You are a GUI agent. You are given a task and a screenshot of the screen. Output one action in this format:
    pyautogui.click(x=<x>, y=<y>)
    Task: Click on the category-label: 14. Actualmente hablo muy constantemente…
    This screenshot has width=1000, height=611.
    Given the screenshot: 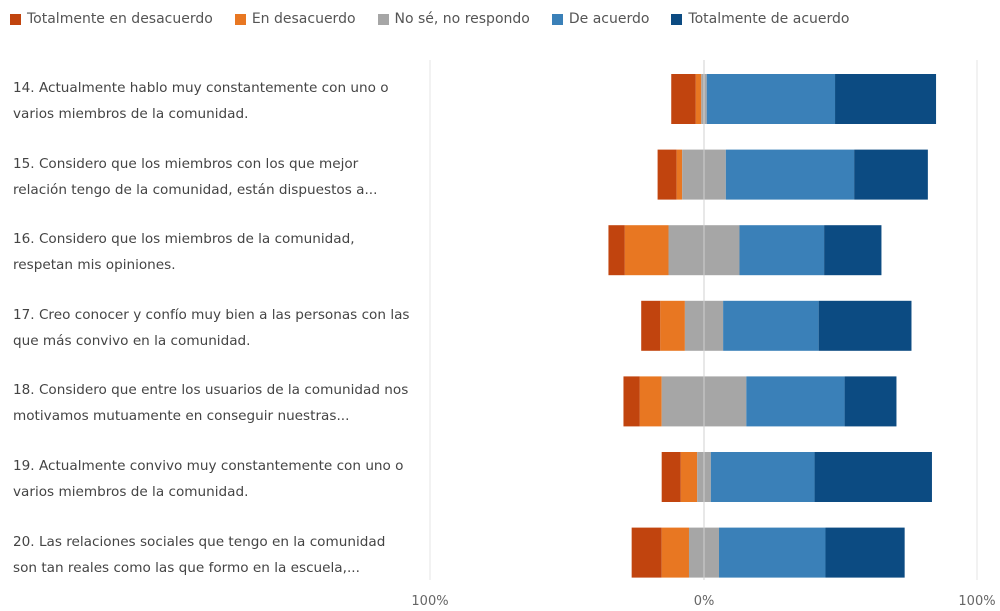 What is the action you would take?
    pyautogui.click(x=201, y=101)
    